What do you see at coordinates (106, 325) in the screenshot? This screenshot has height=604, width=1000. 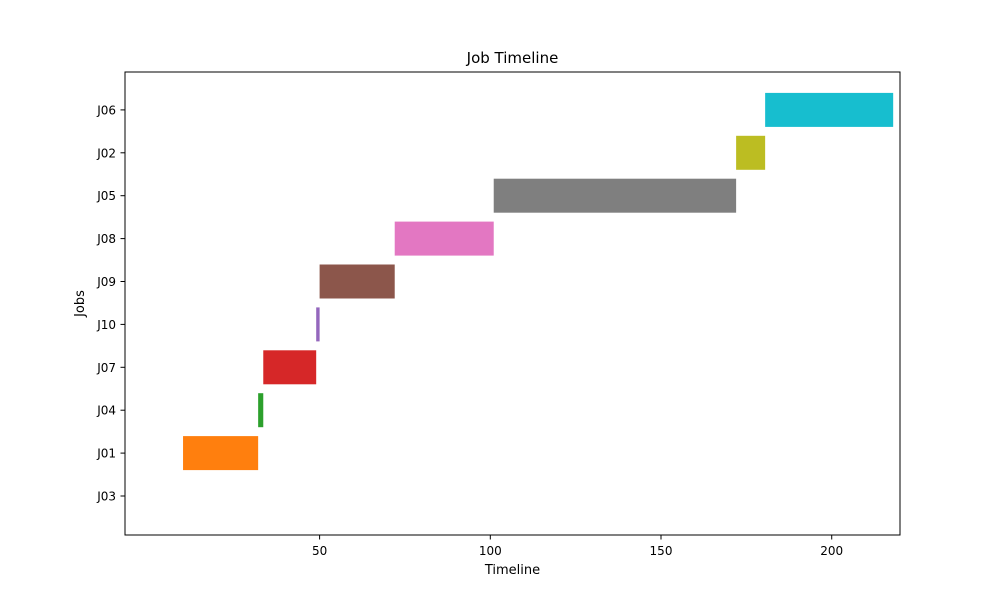 I see `y-tick-label-j10: J10` at bounding box center [106, 325].